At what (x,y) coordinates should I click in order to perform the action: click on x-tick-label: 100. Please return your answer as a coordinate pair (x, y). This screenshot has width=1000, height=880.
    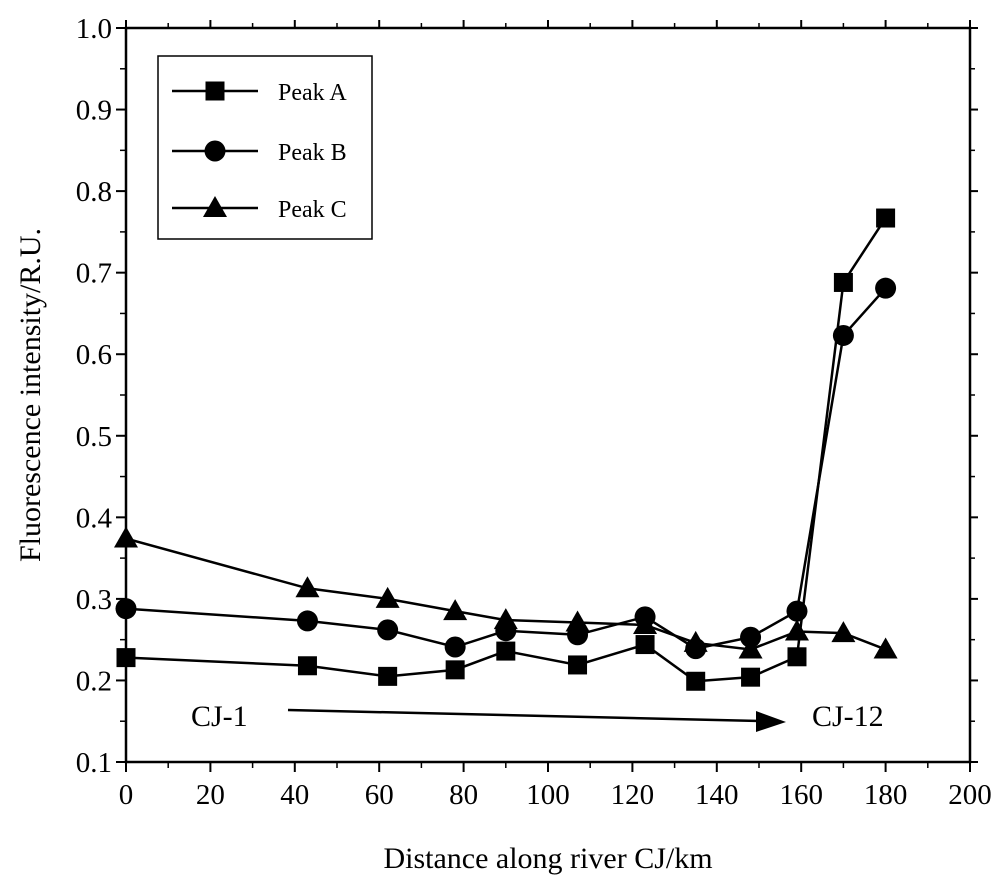
    Looking at the image, I should click on (548, 795).